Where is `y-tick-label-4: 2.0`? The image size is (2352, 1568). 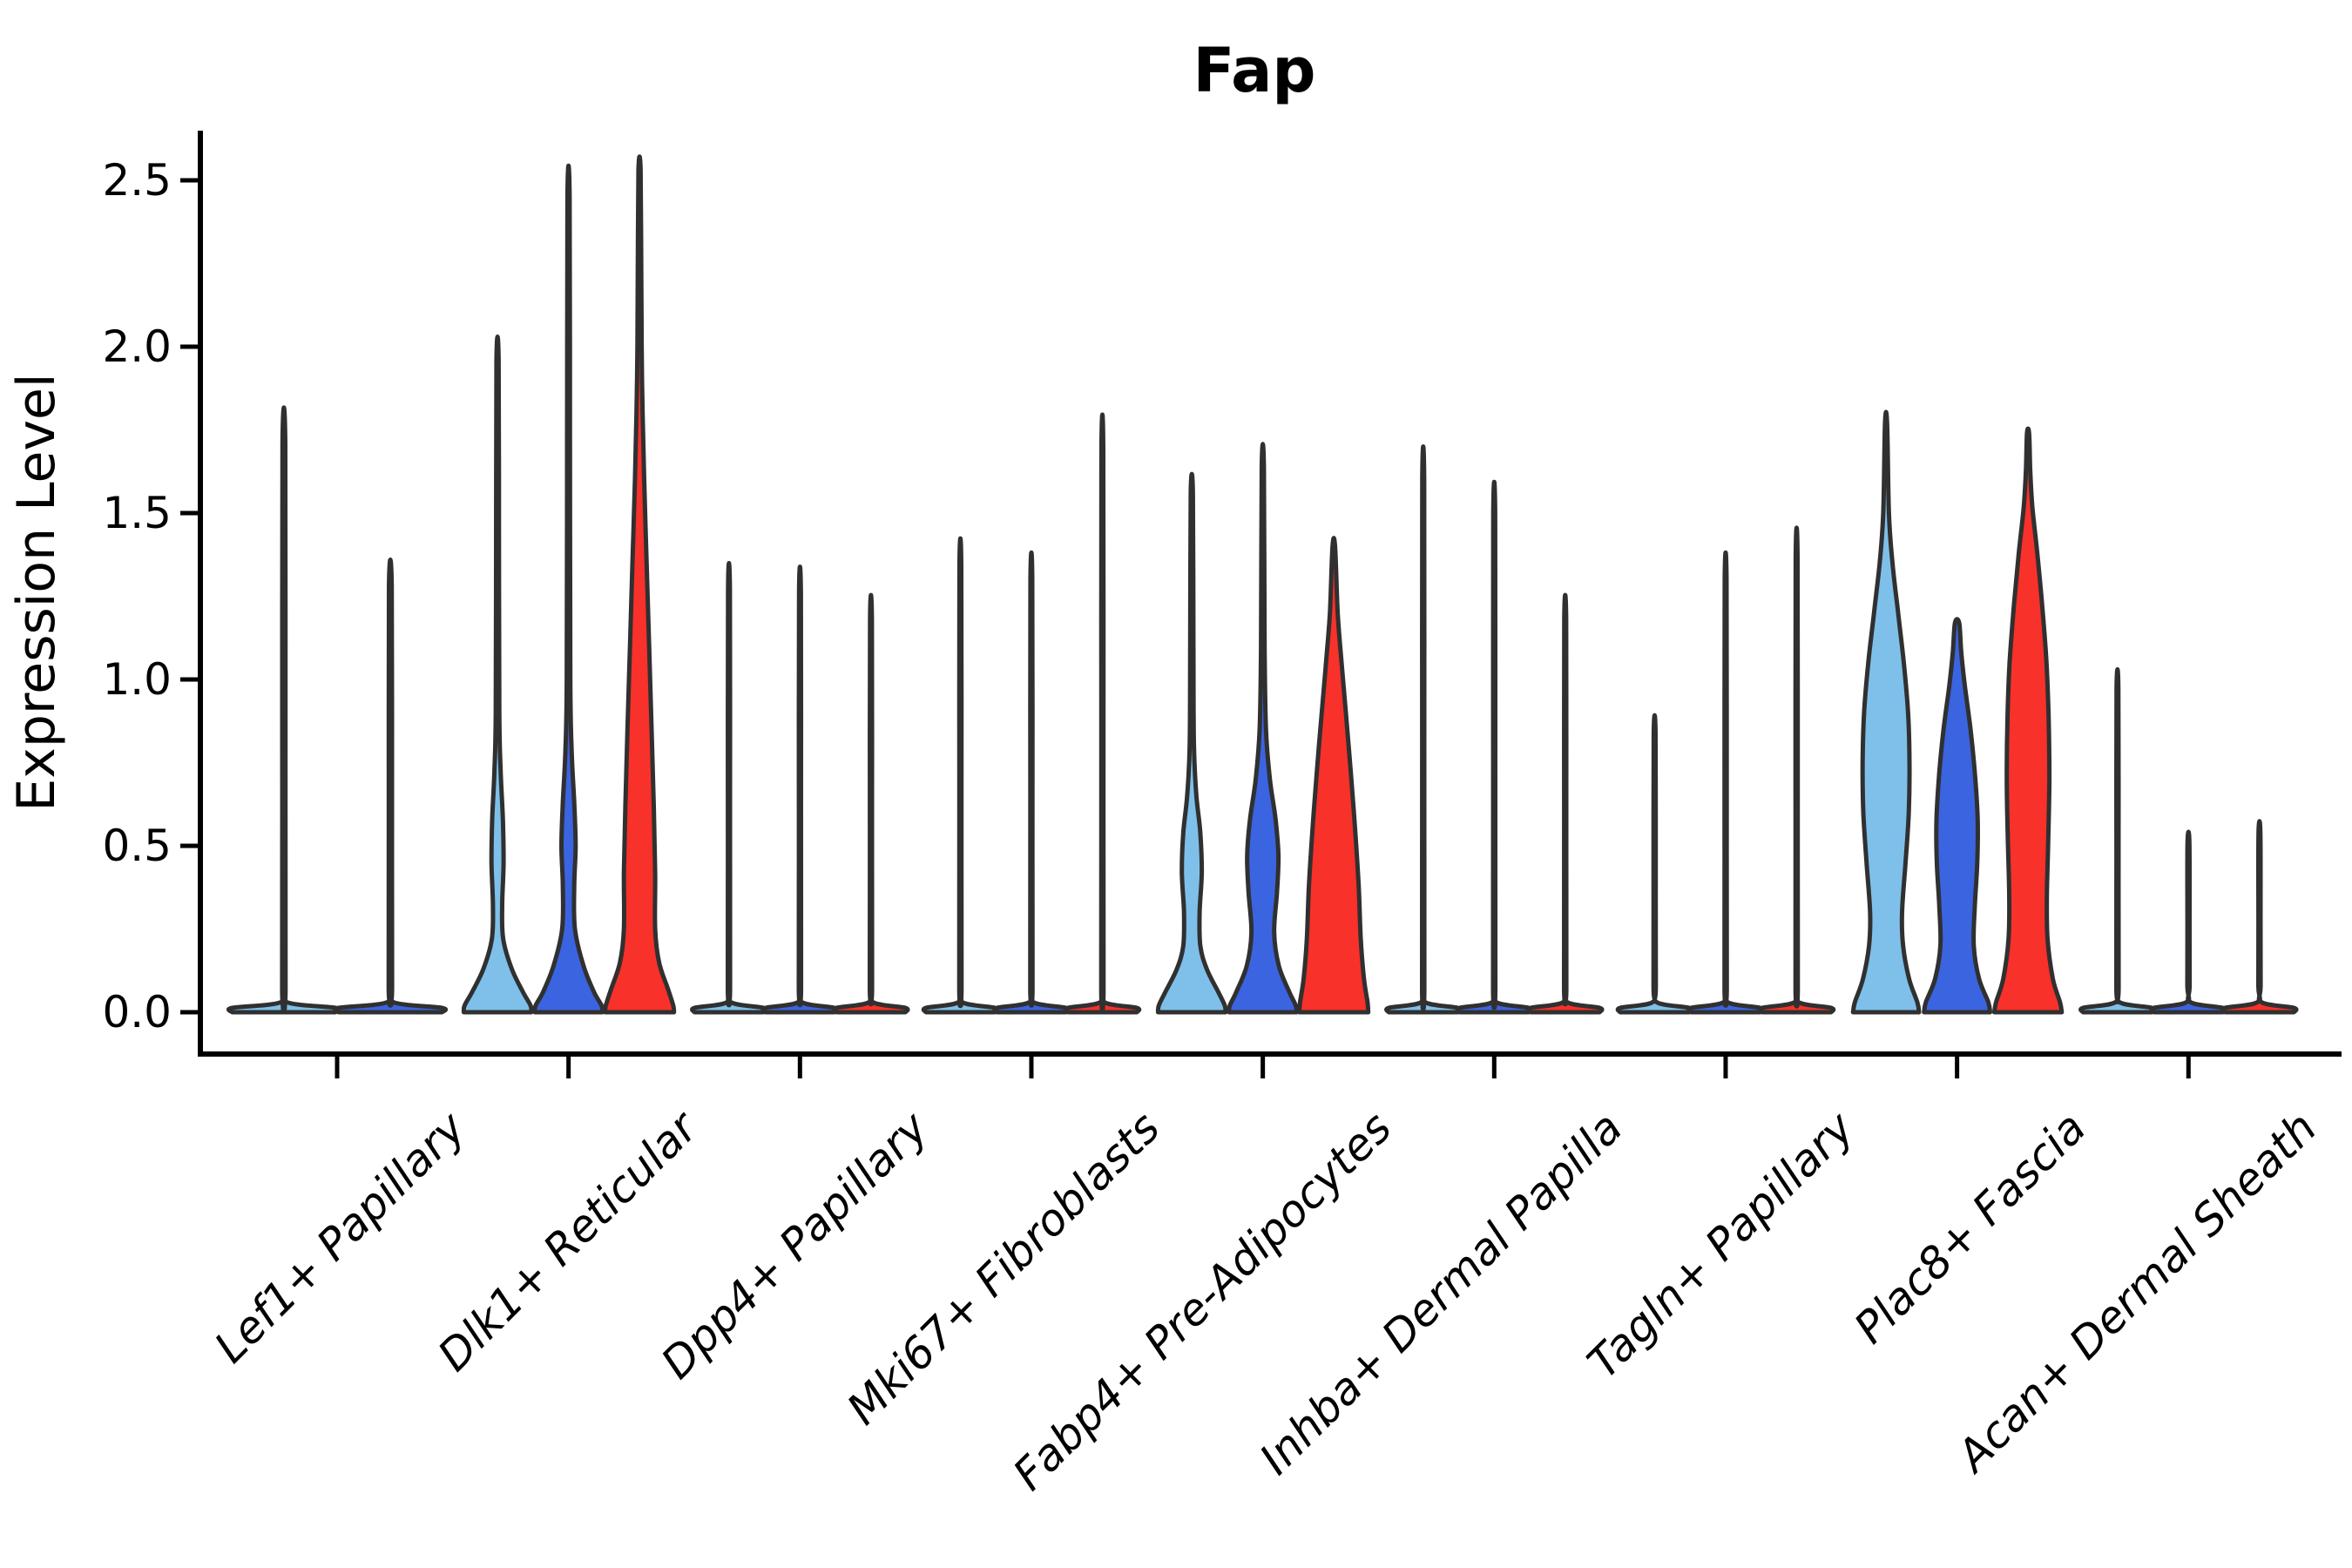 y-tick-label-4: 2.0 is located at coordinates (137, 346).